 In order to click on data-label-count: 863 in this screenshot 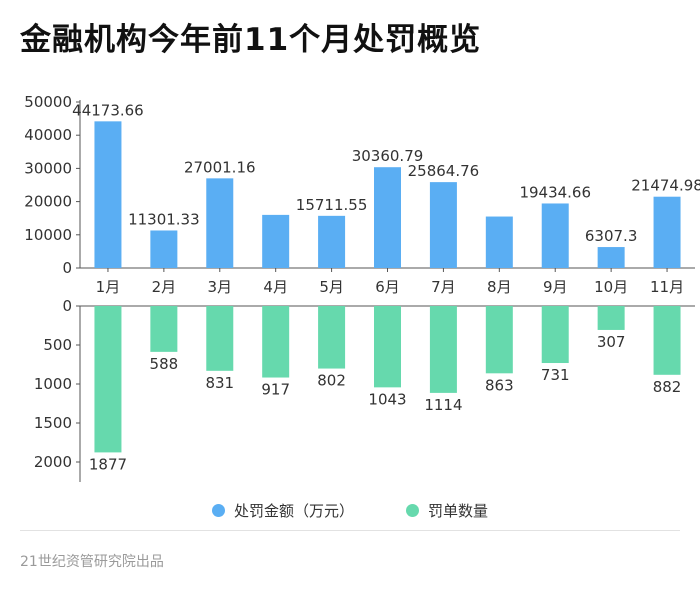, I will do `click(499, 385)`.